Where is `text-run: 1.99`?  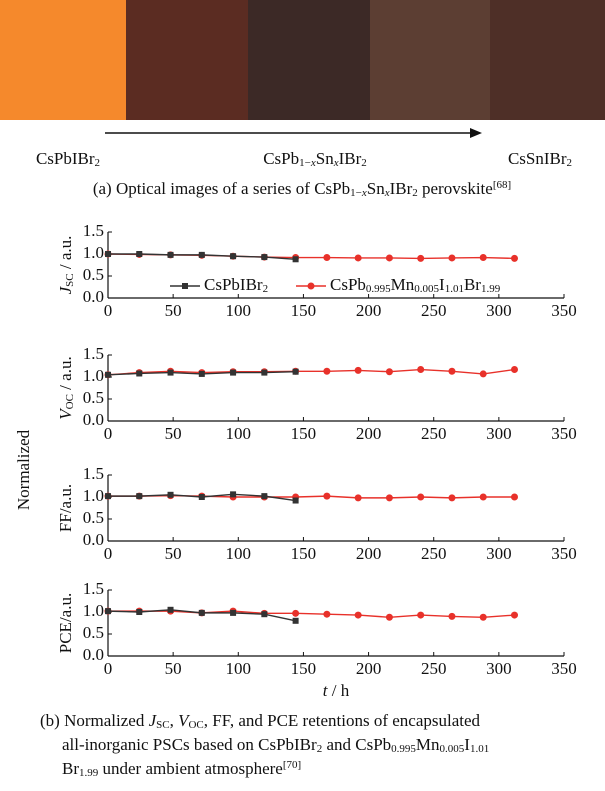
text-run: 1.99 is located at coordinates (491, 289).